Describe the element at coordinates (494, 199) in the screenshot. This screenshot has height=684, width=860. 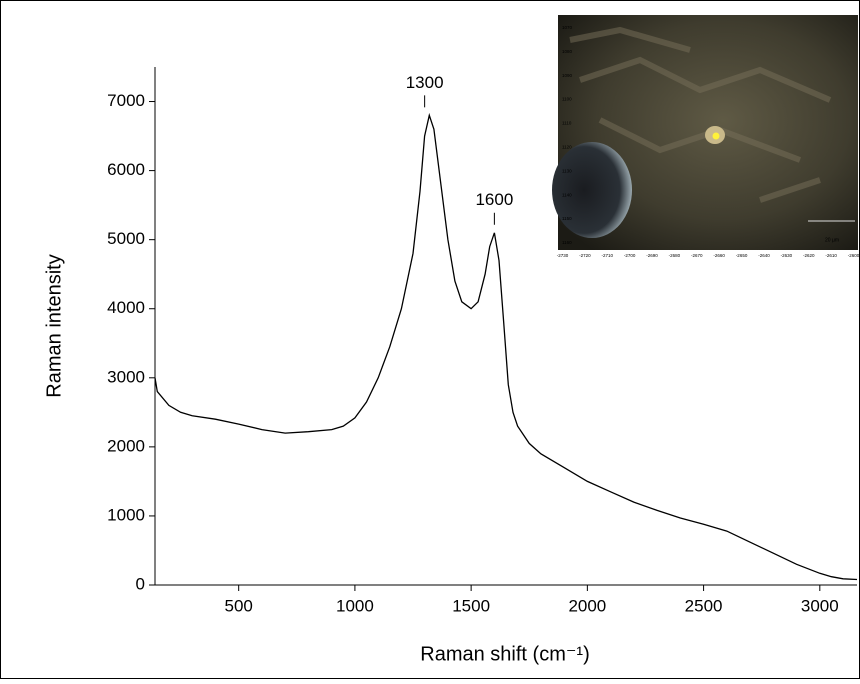
I see `annotation: 1600` at that location.